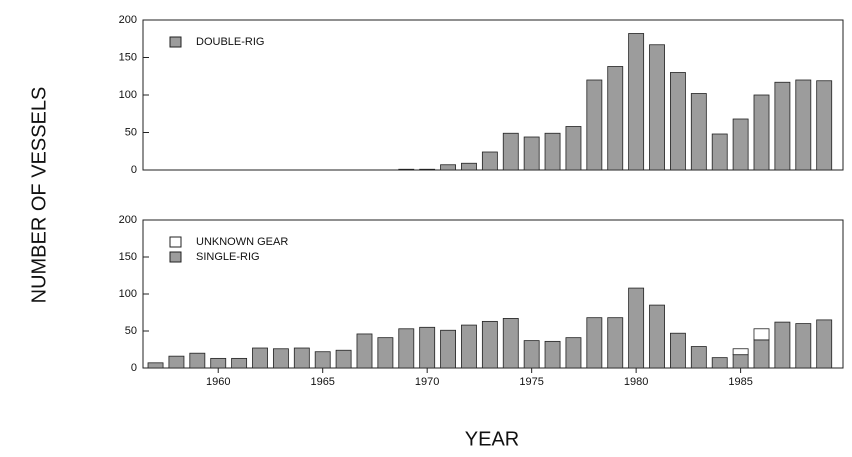 The height and width of the screenshot is (457, 852). I want to click on x-tick-label: 1975, so click(531, 382).